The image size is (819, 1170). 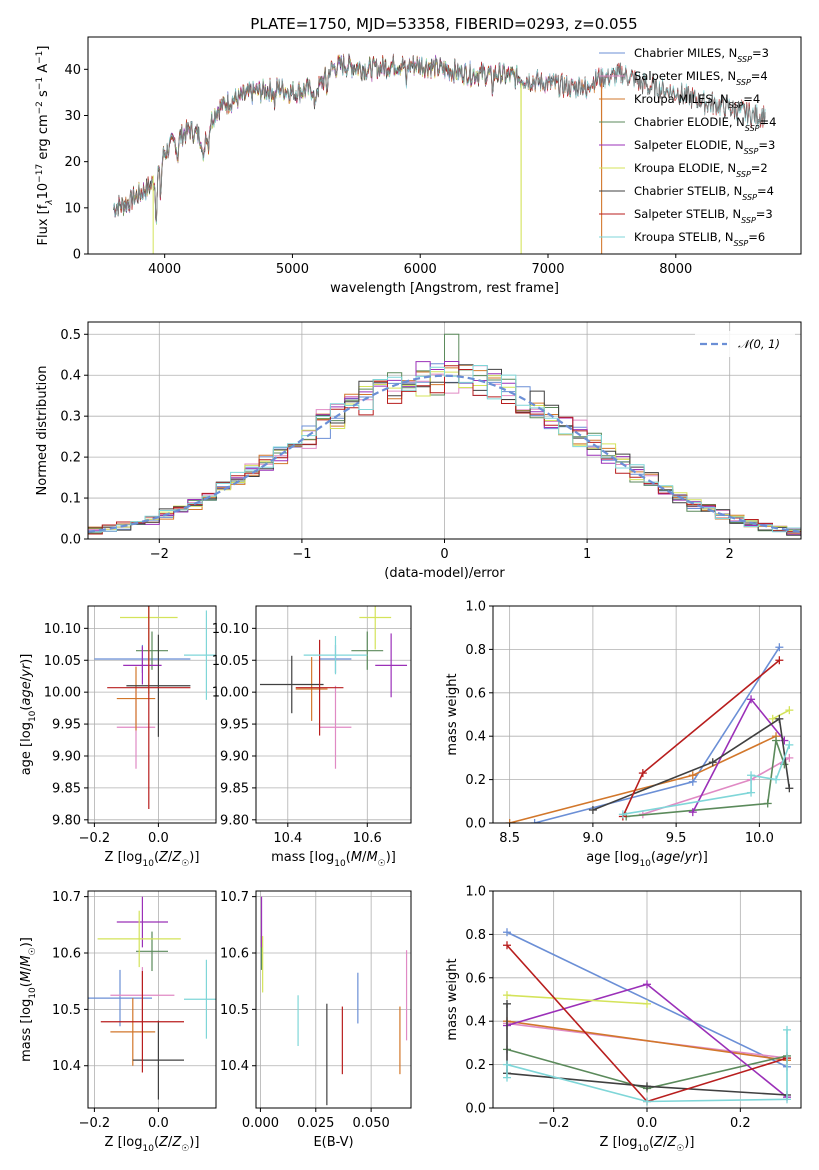 I want to click on tick-label-y: 9.80, so click(x=66, y=820).